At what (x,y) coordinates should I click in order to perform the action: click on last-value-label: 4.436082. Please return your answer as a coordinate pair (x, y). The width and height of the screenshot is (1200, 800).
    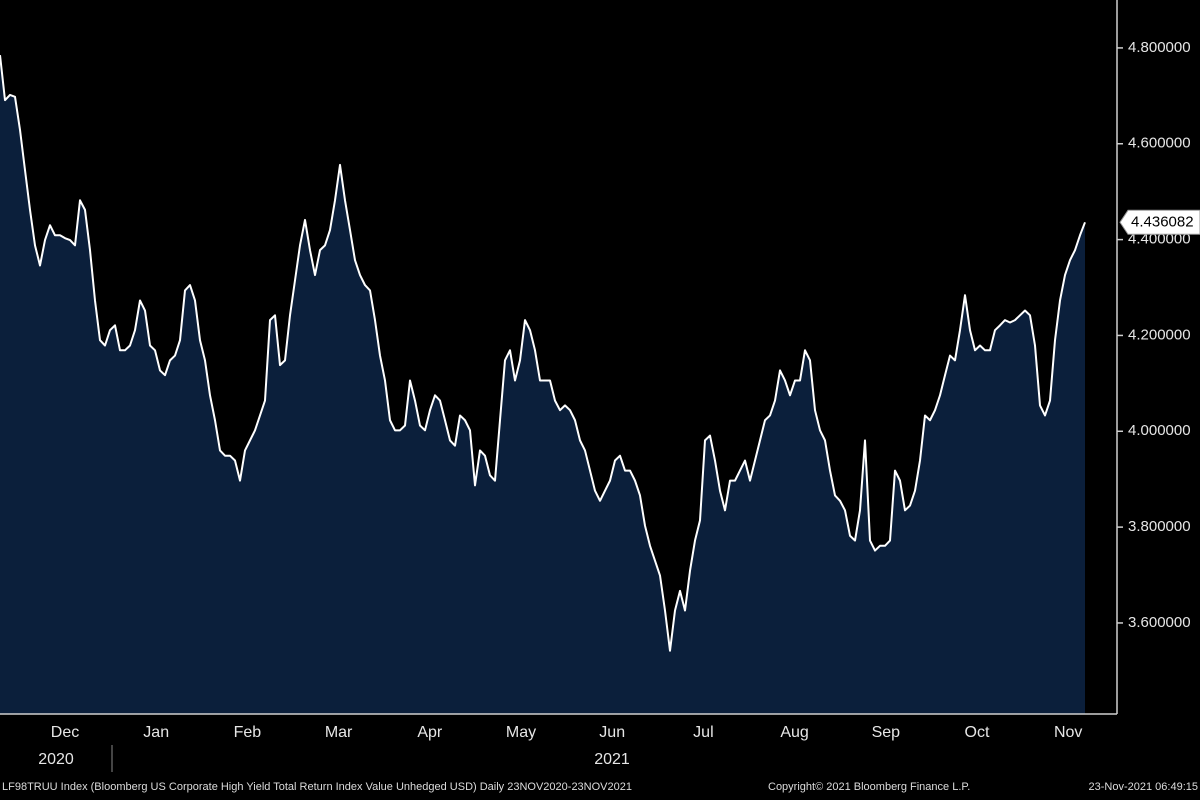
    Looking at the image, I should click on (1162, 221).